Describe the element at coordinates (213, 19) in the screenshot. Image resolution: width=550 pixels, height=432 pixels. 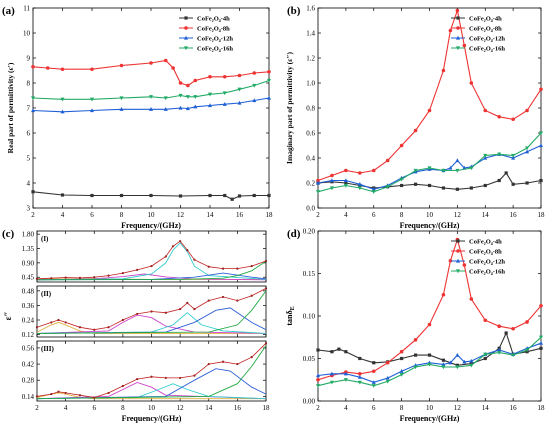
I see `legend-label: CoFe₂O₄-4h` at that location.